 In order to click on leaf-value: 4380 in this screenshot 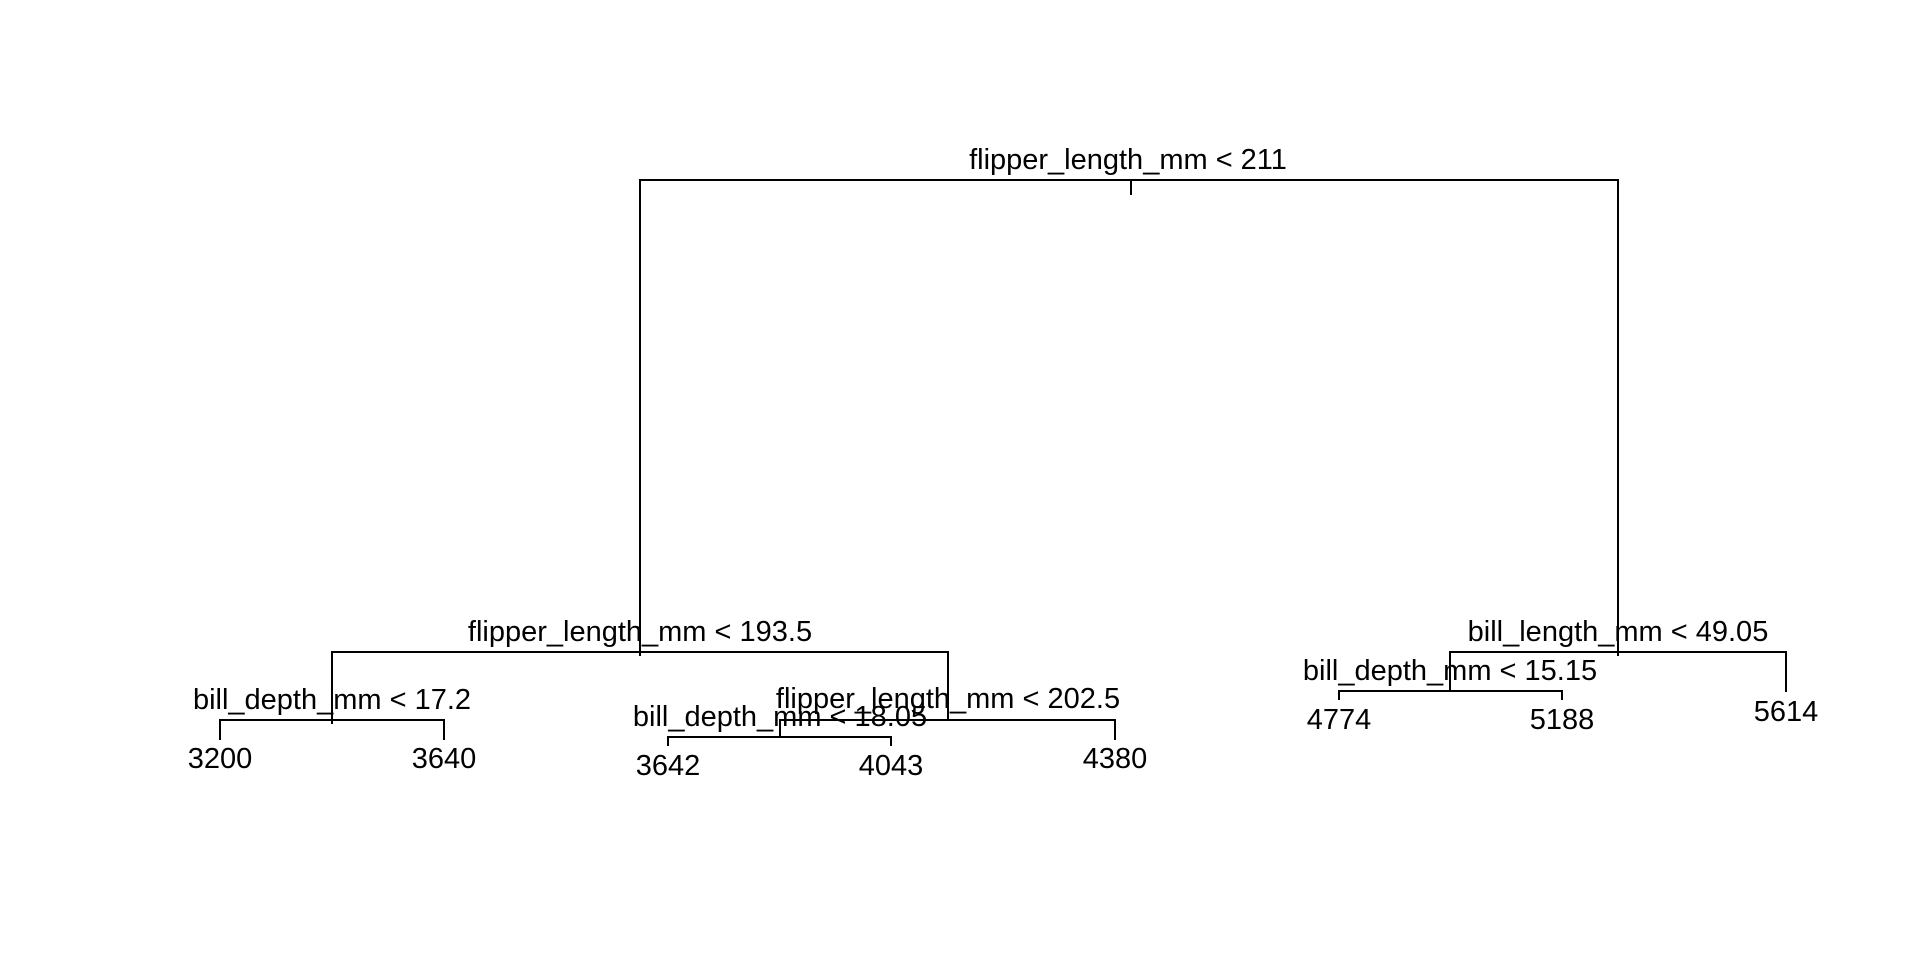, I will do `click(1115, 759)`.